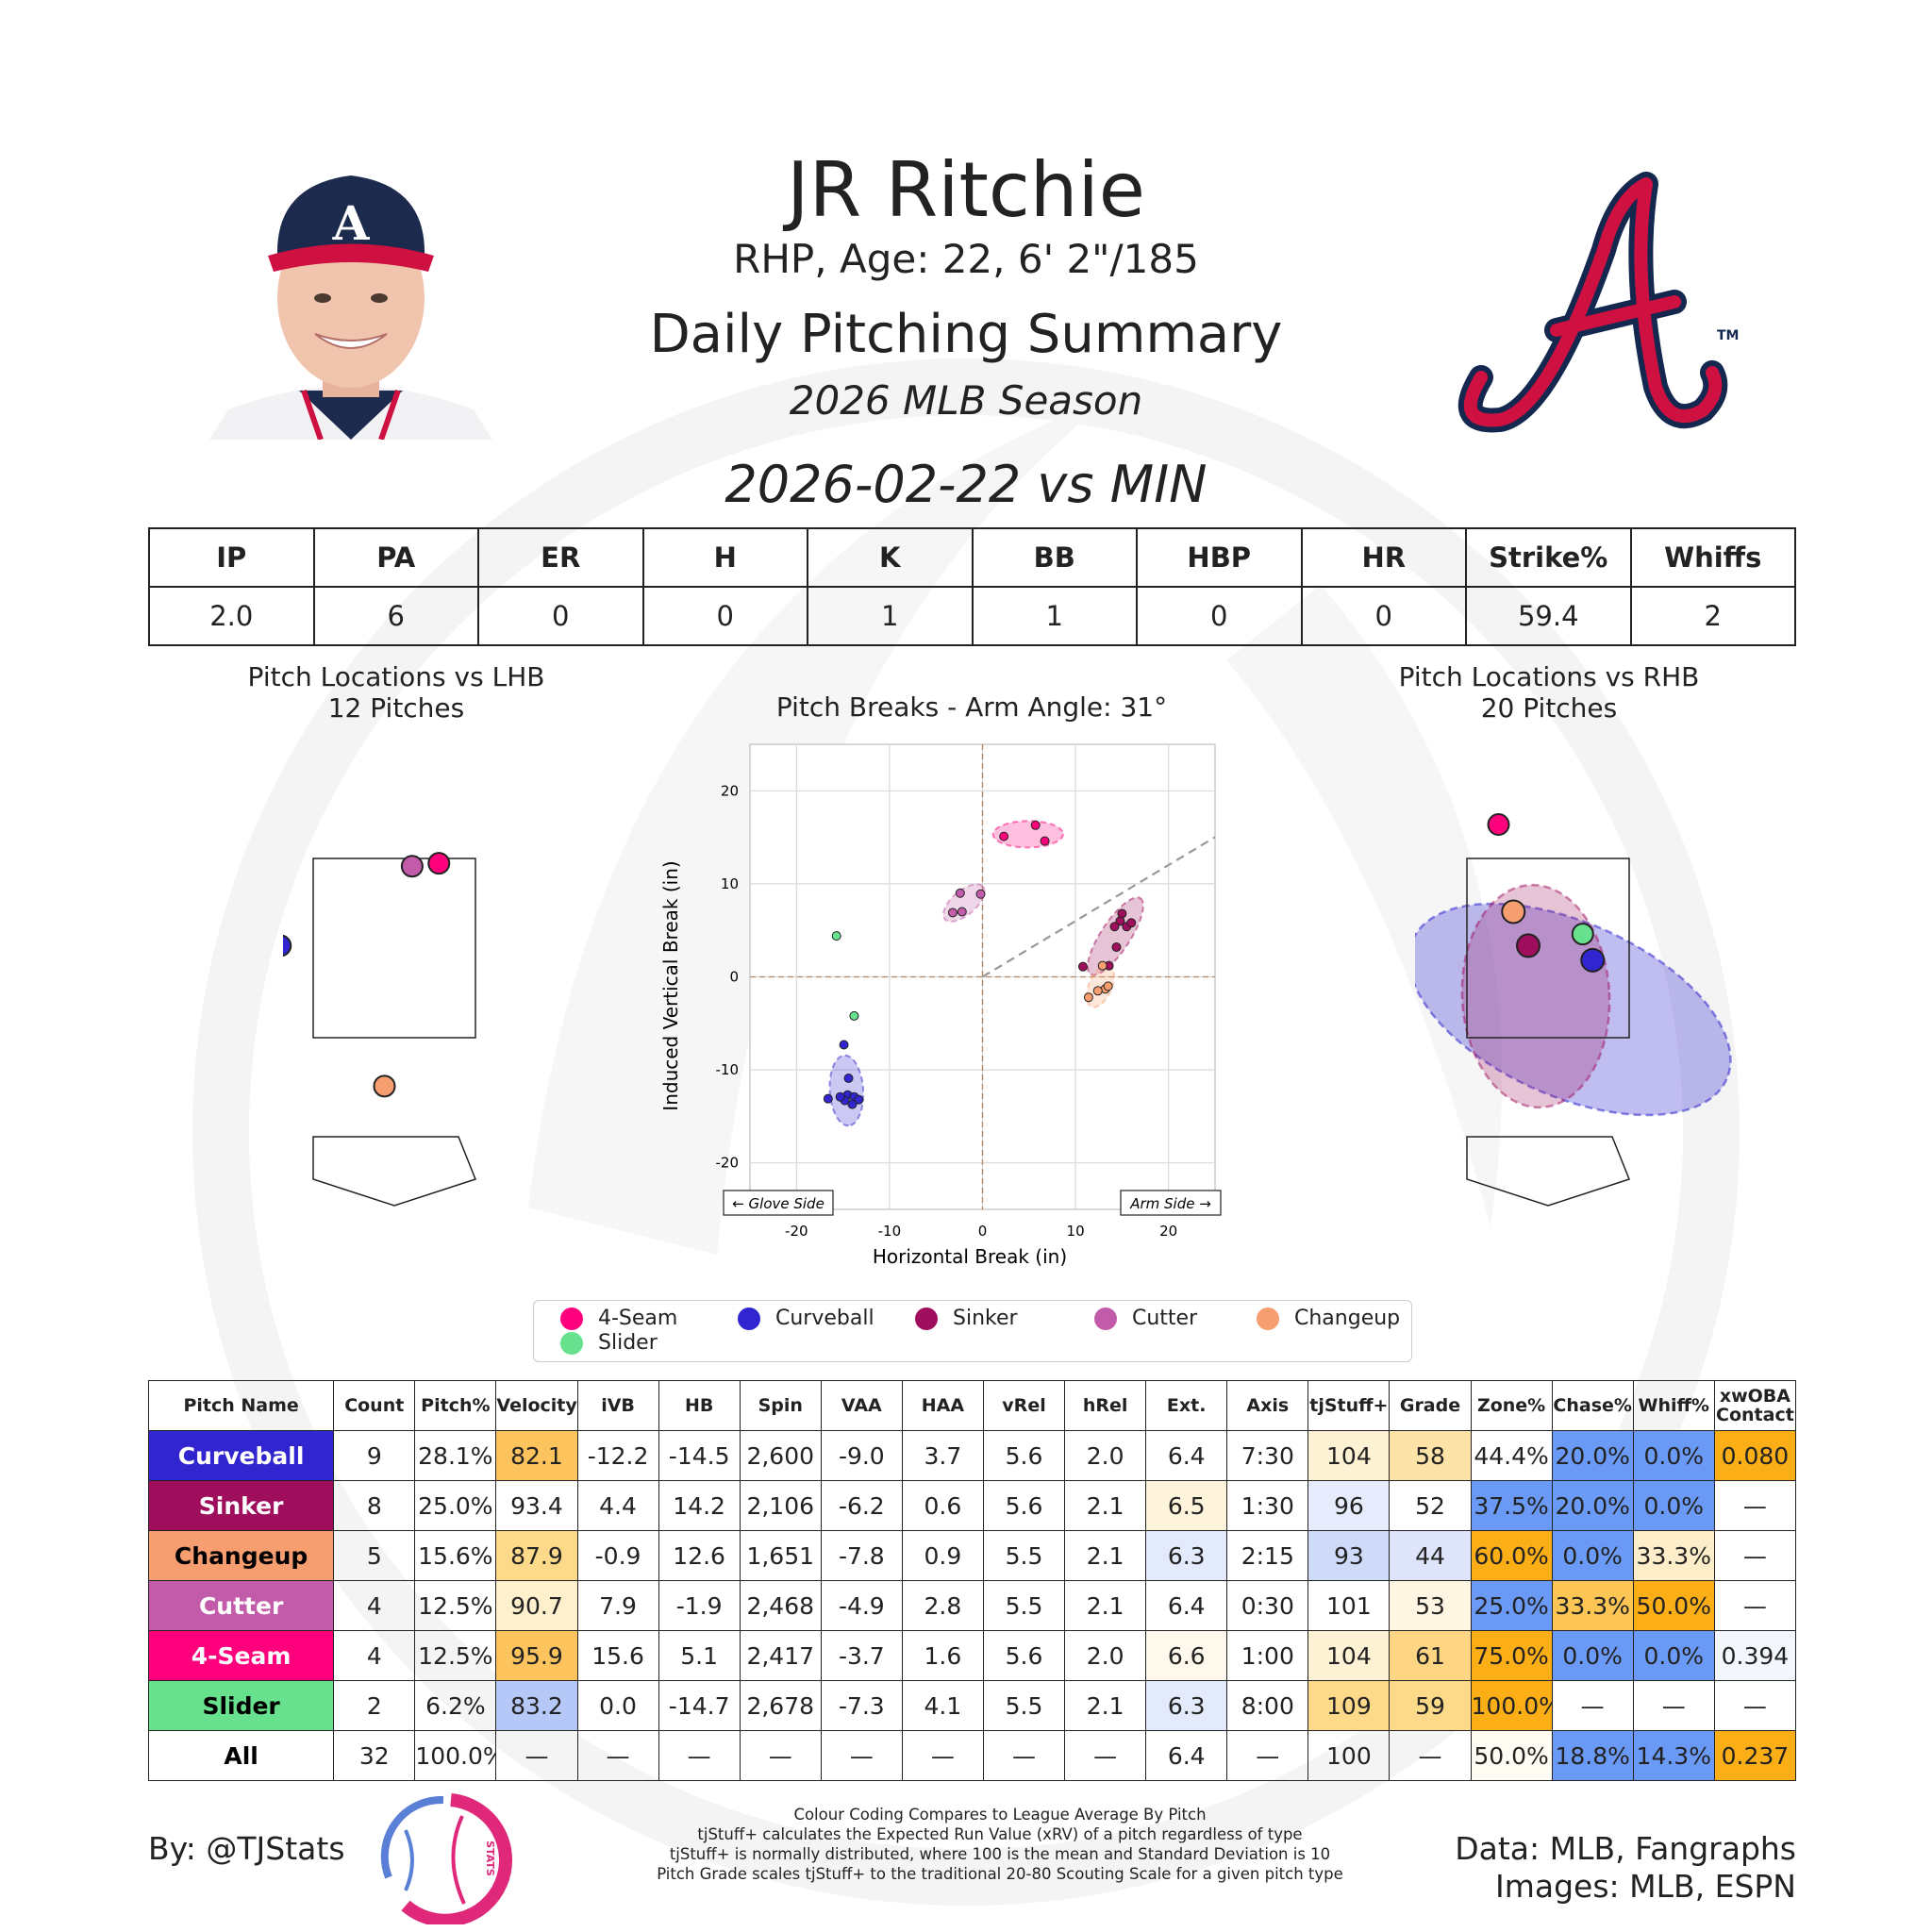  Describe the element at coordinates (638, 1319) in the screenshot. I see `legend-label: 4-Seam` at that location.